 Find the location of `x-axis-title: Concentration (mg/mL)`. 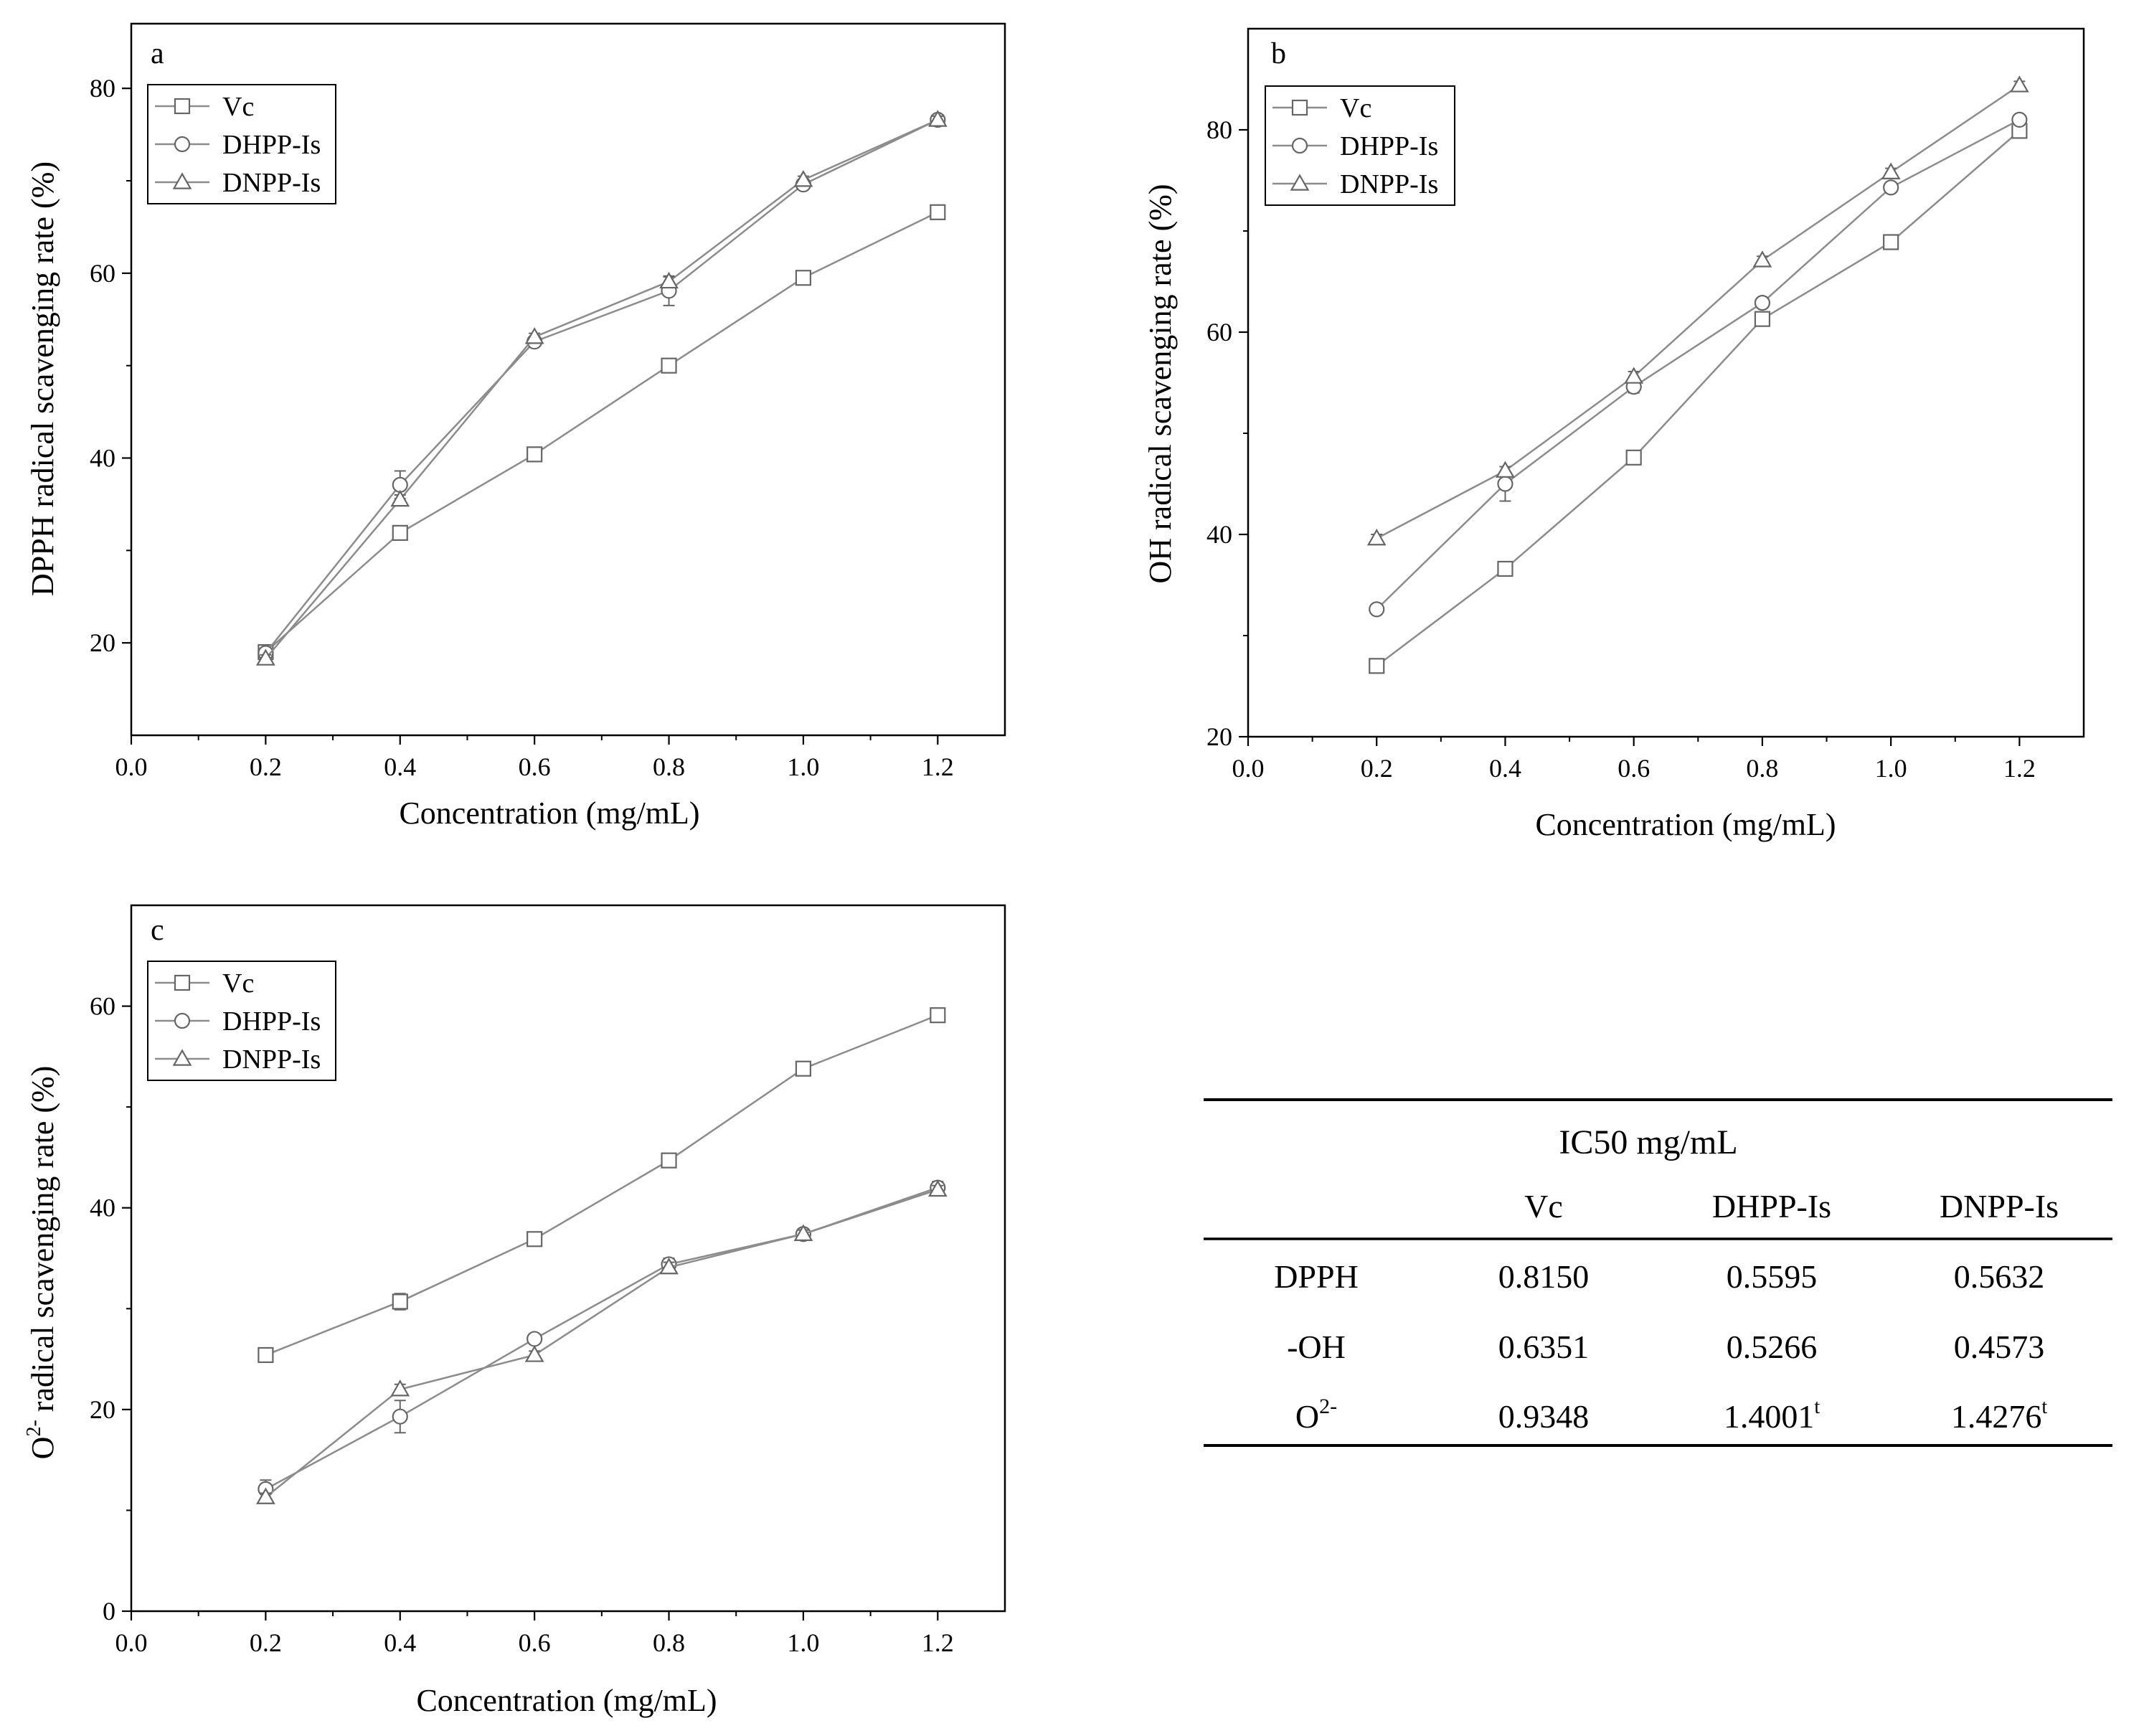

x-axis-title: Concentration (mg/mL) is located at coordinates (566, 1700).